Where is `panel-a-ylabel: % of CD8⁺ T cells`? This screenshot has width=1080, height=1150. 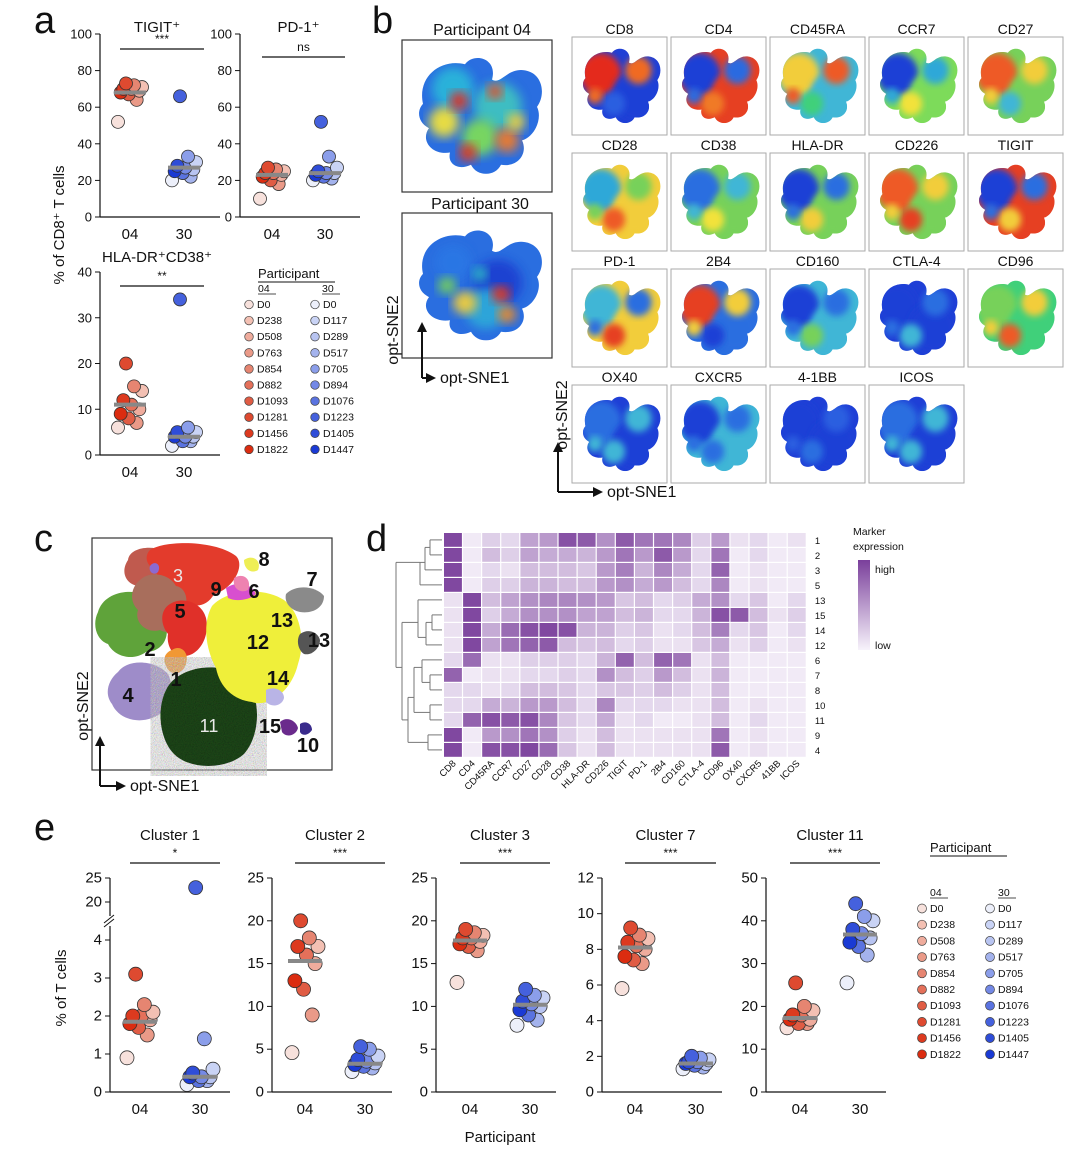 panel-a-ylabel: % of CD8⁺ T cells is located at coordinates (59, 224).